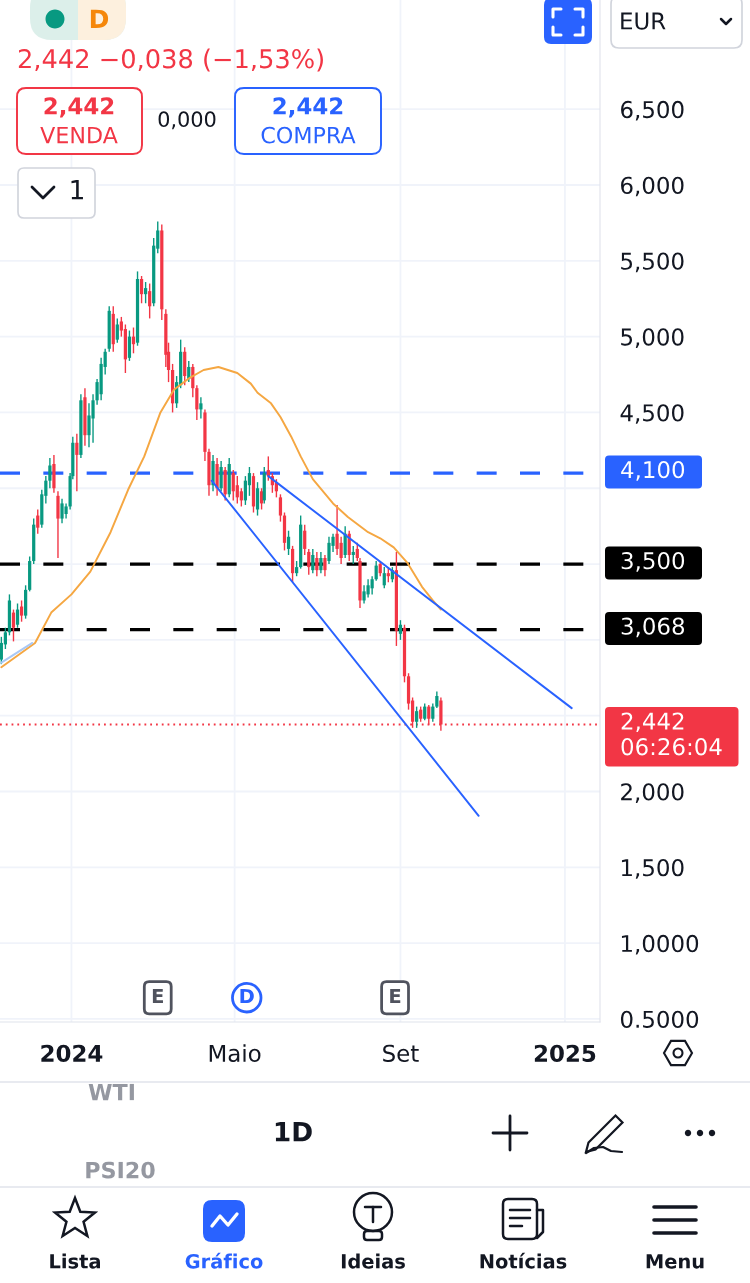 This screenshot has width=750, height=1283. What do you see at coordinates (72, 1053) in the screenshot?
I see `x-tick-label: 2024` at bounding box center [72, 1053].